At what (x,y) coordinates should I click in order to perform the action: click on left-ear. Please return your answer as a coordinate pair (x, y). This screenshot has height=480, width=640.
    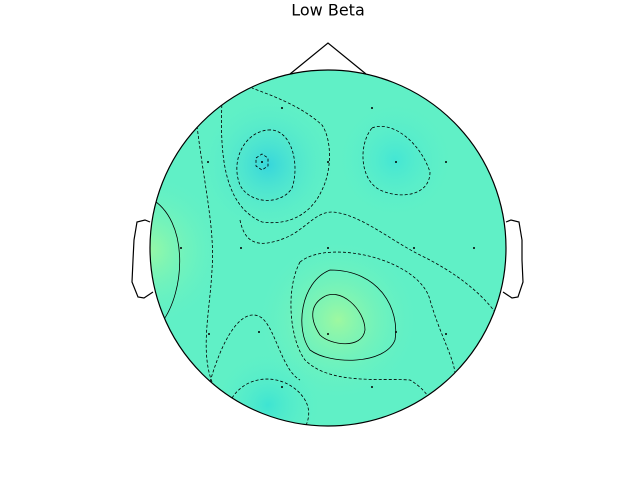
    Looking at the image, I should click on (142, 259).